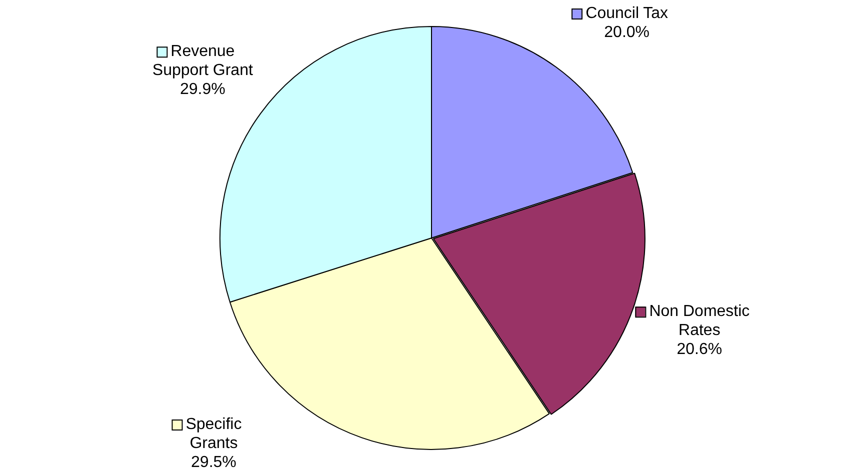 Image resolution: width=863 pixels, height=476 pixels. I want to click on data-label: 20.0%, so click(627, 32).